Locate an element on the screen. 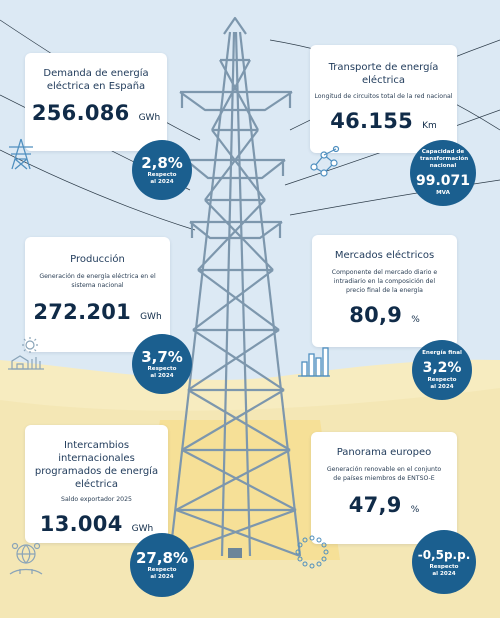 The width and height of the screenshot is (500, 618). card-title: Producción is located at coordinates (97, 259).